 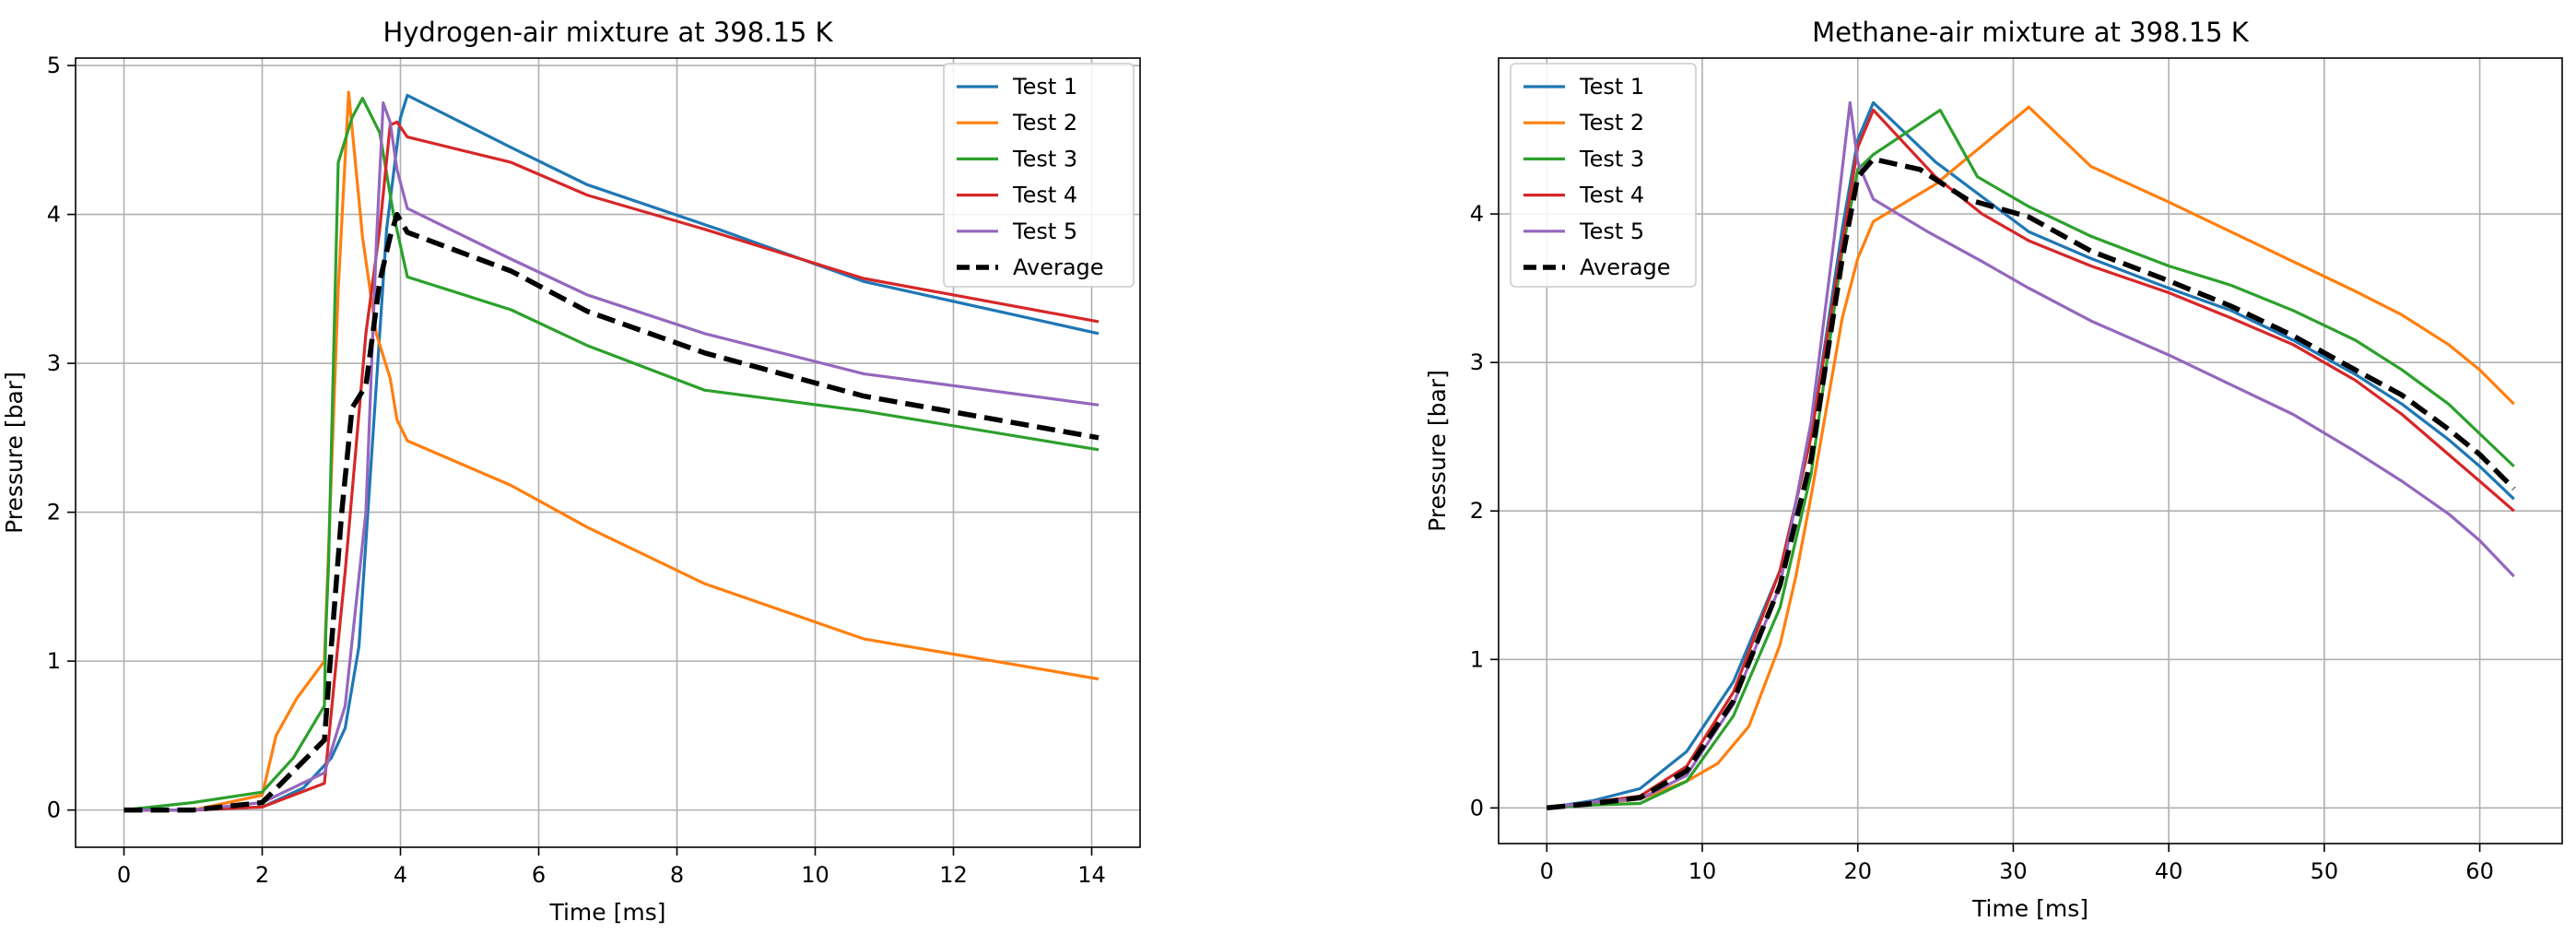 What do you see at coordinates (262, 875) in the screenshot?
I see `x-tick-label: 2` at bounding box center [262, 875].